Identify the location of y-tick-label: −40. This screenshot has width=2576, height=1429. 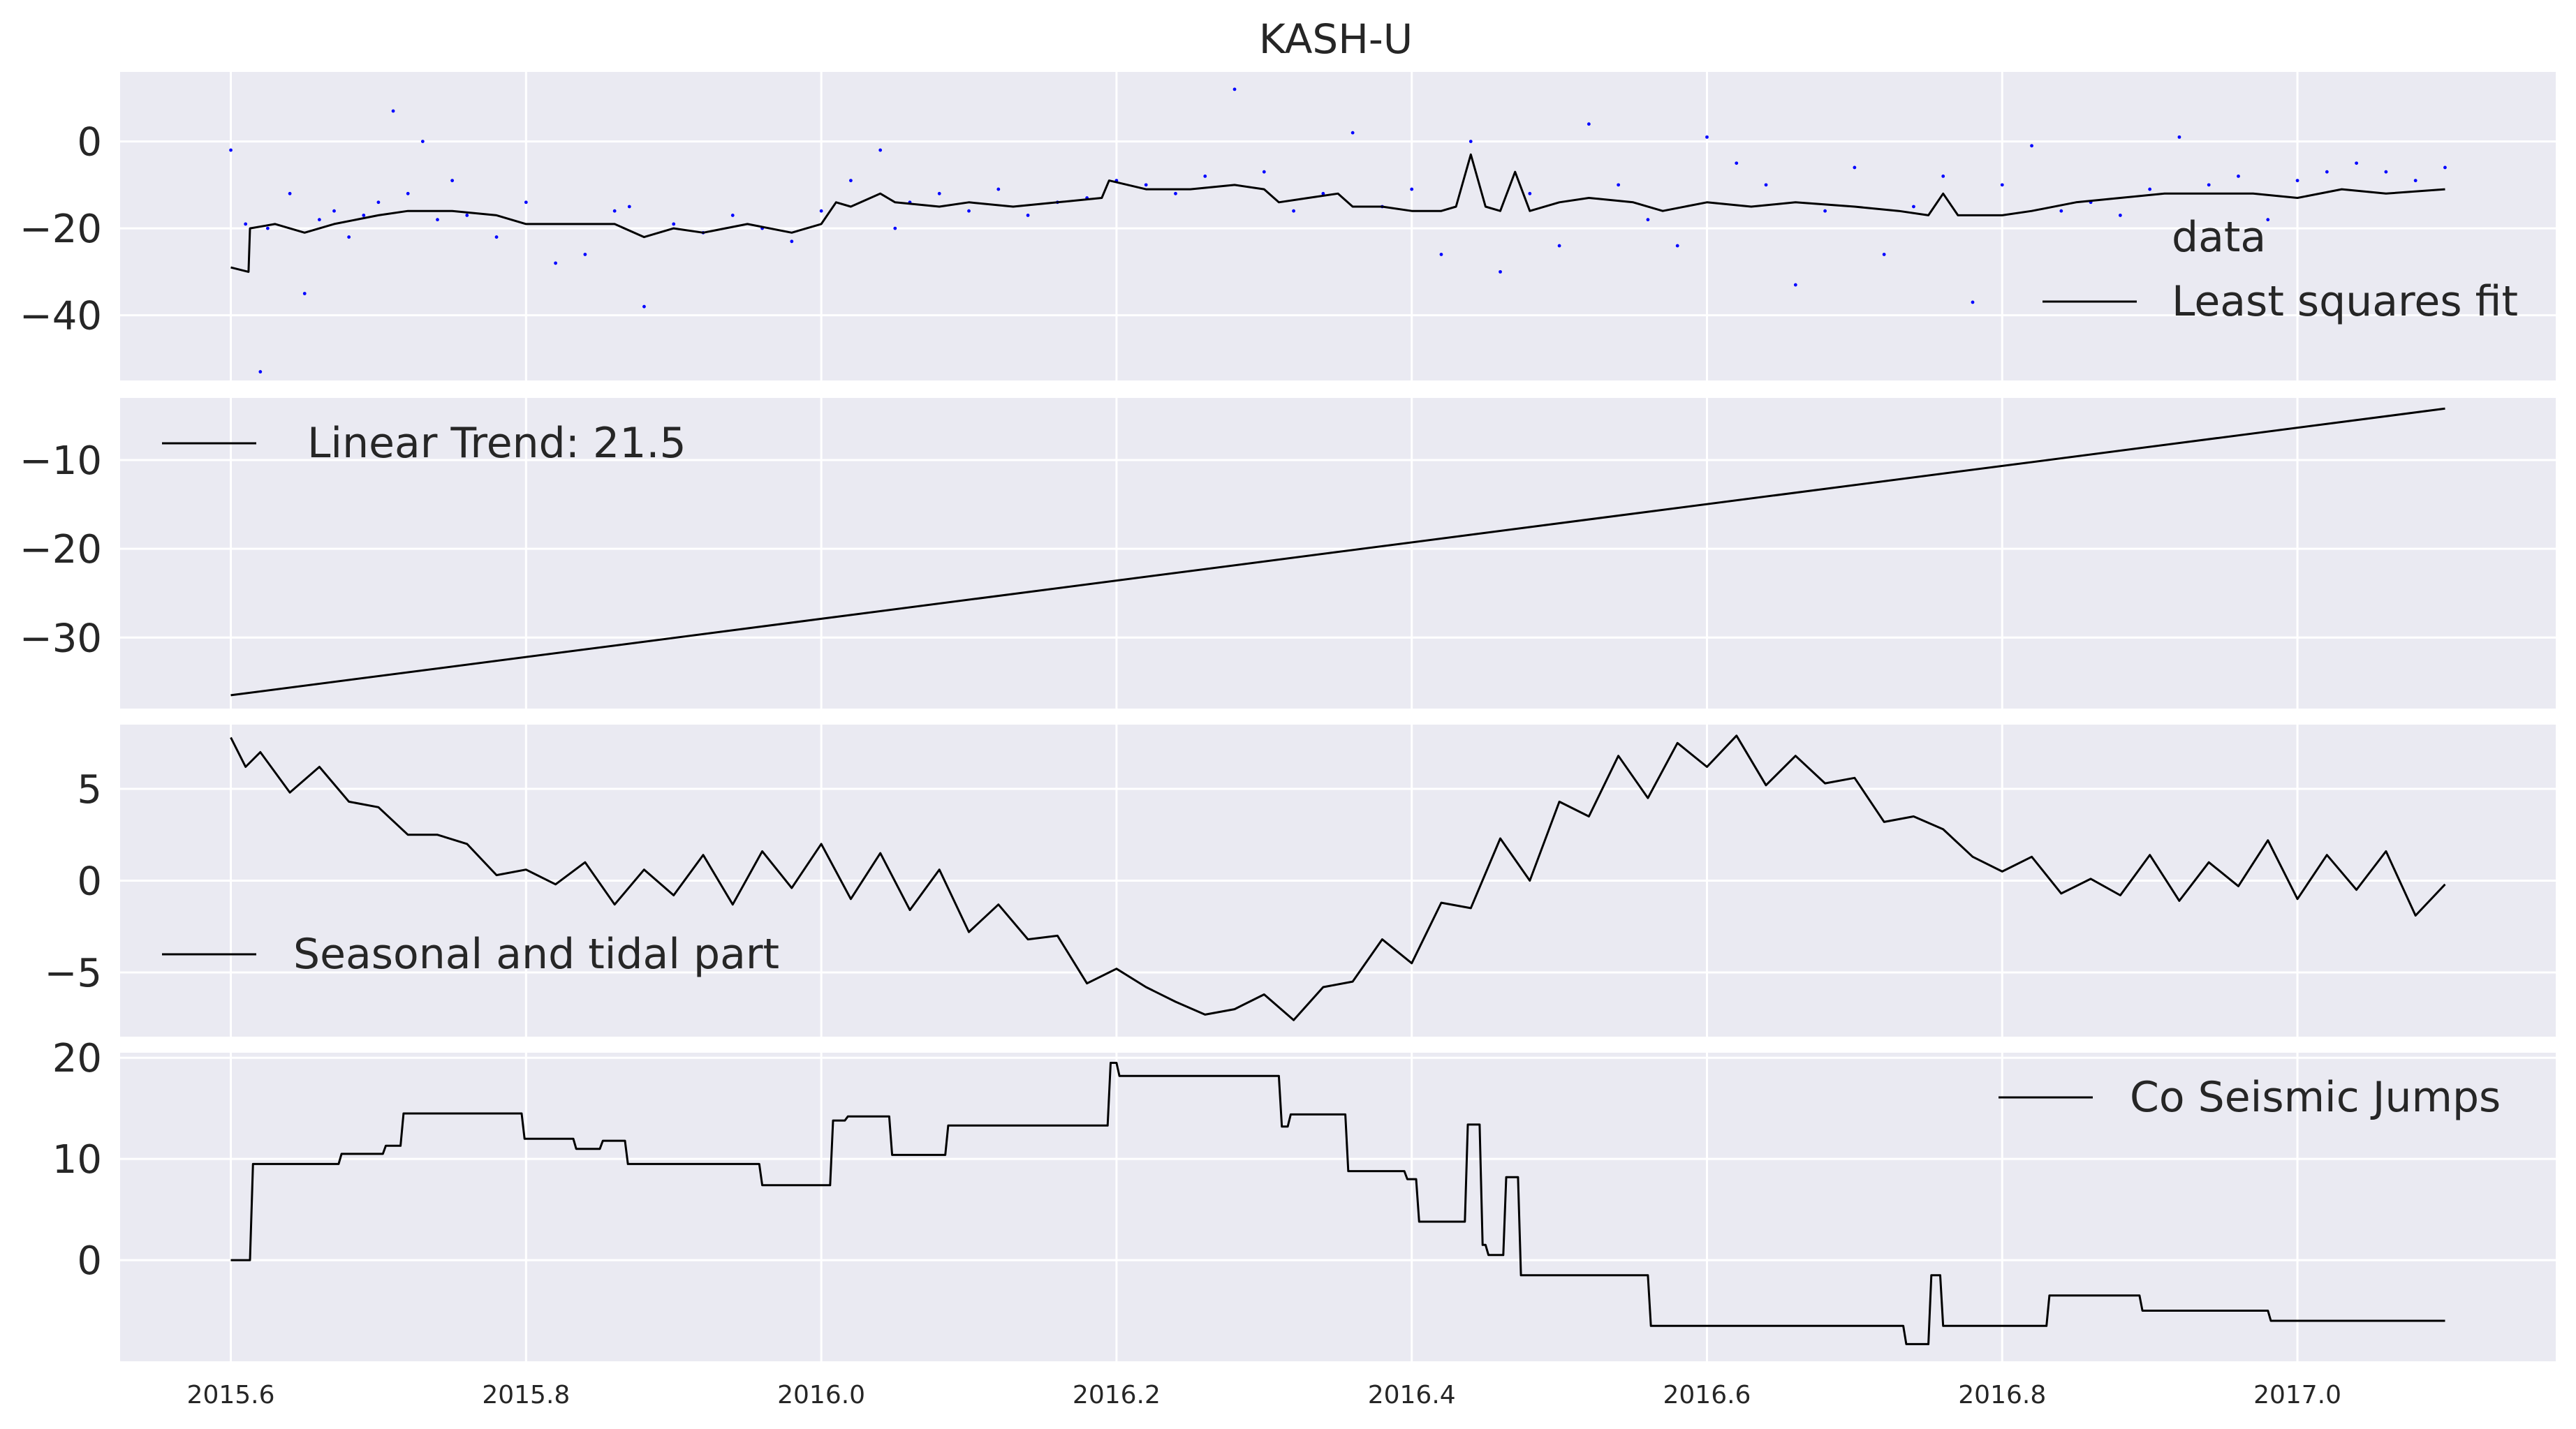
(61, 316).